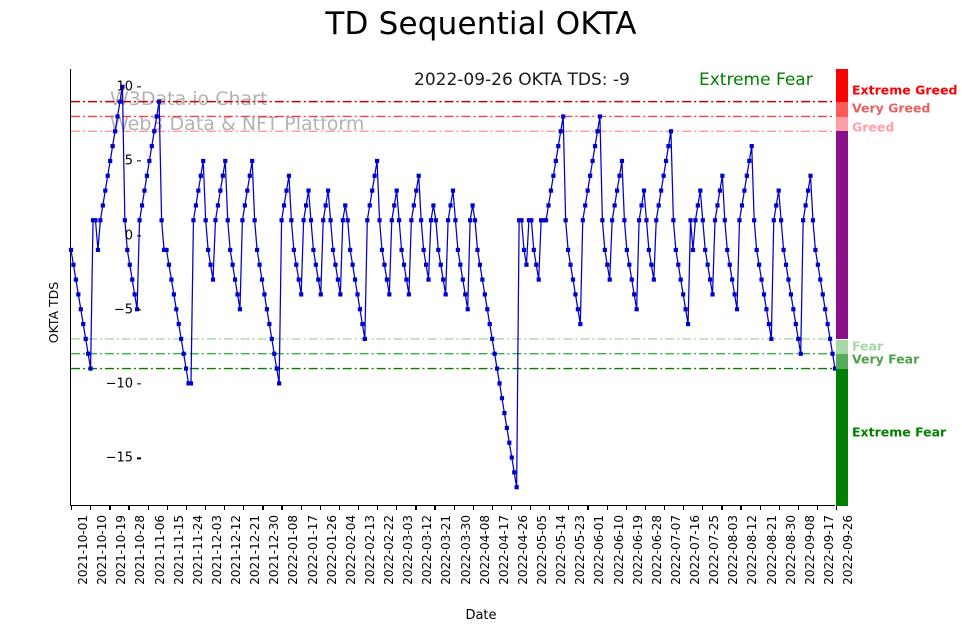  I want to click on y-tick-label: 10, so click(124, 87).